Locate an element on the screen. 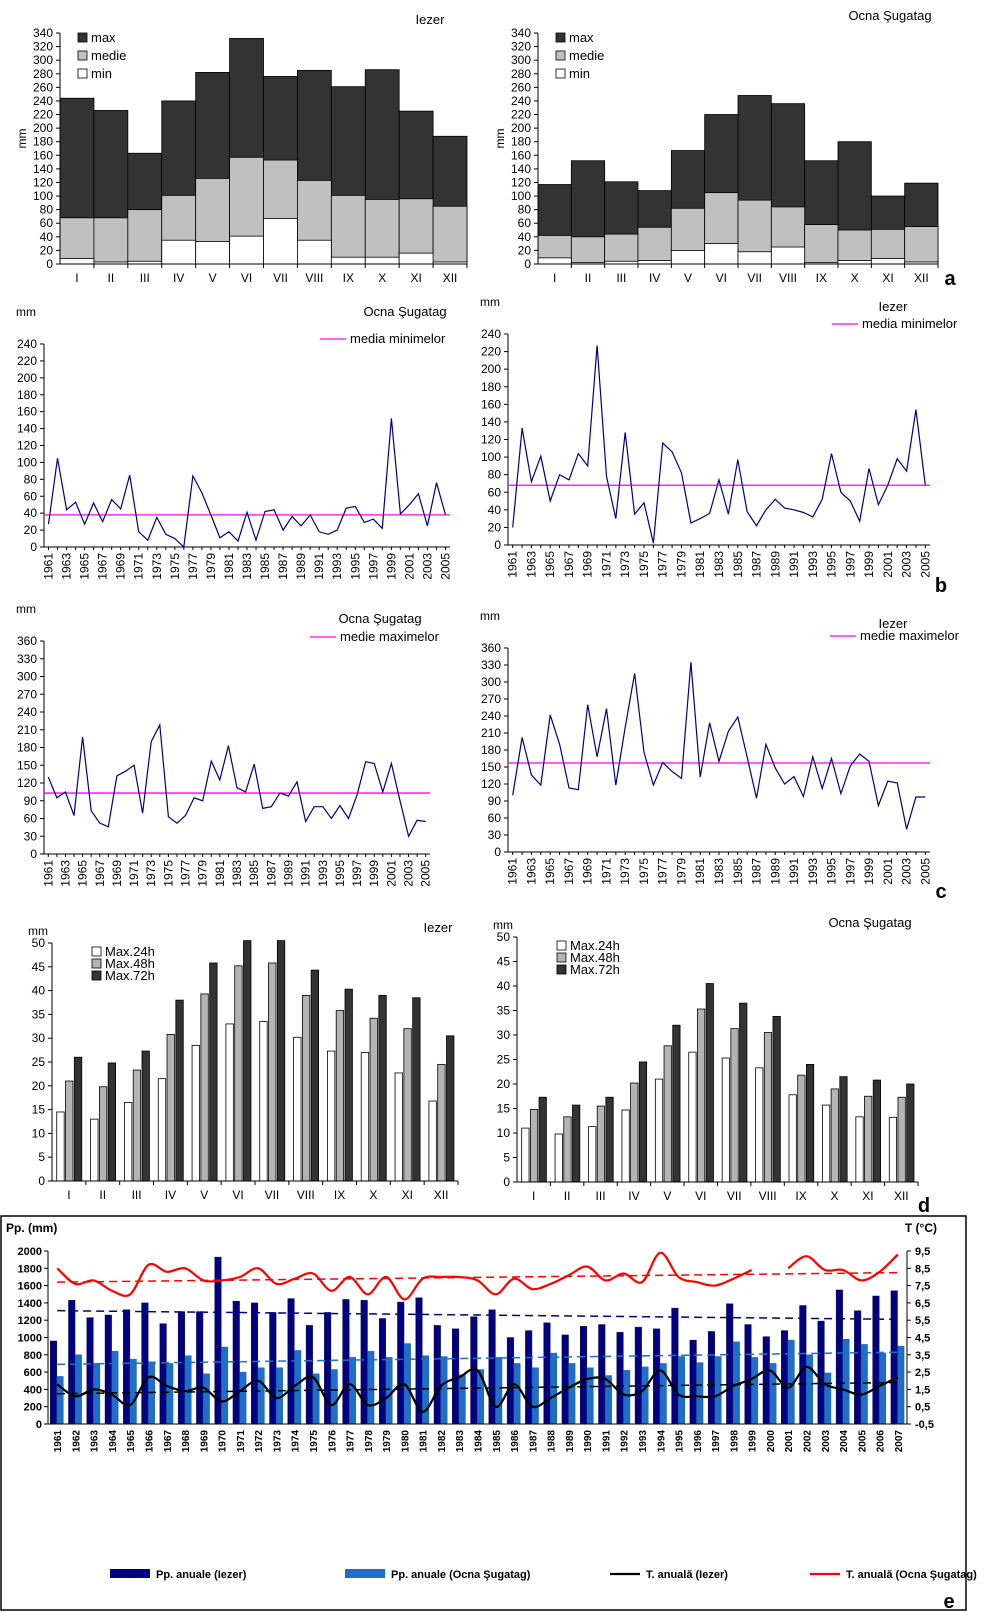  a1-x-tick-label: III is located at coordinates (145, 278).